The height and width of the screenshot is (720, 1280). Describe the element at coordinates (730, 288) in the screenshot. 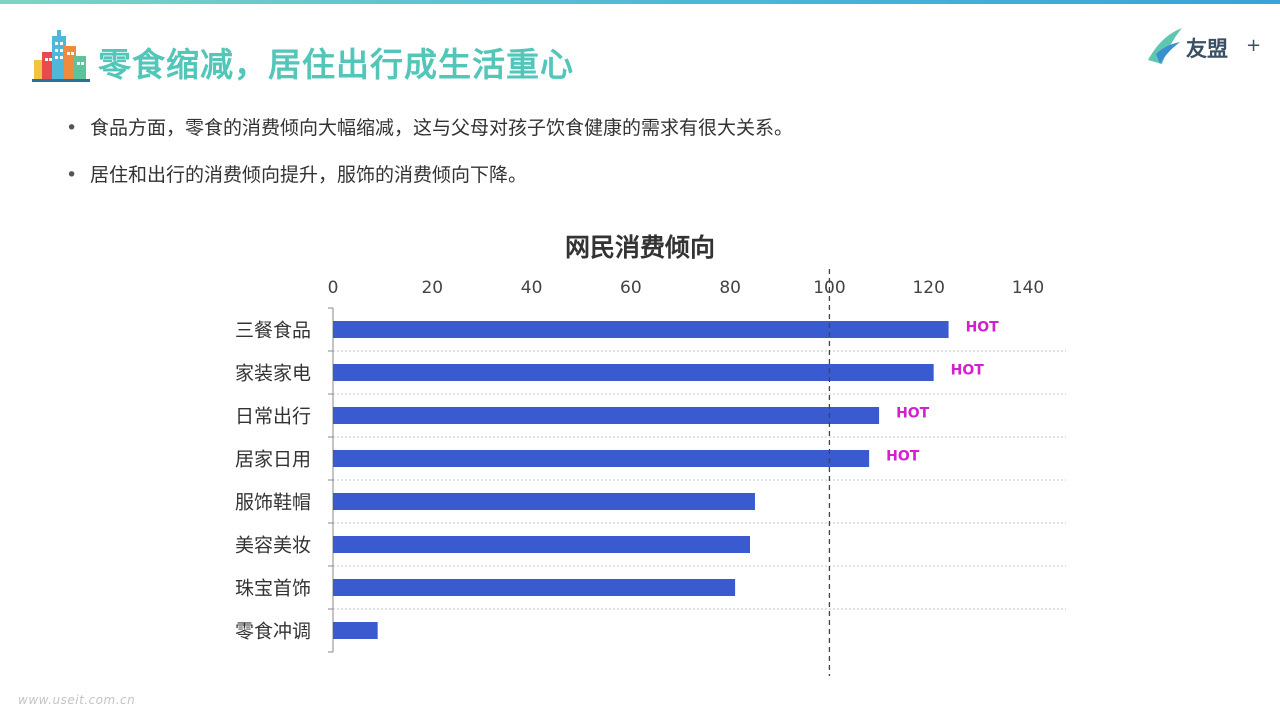

I see `x-tick-label: 80` at that location.